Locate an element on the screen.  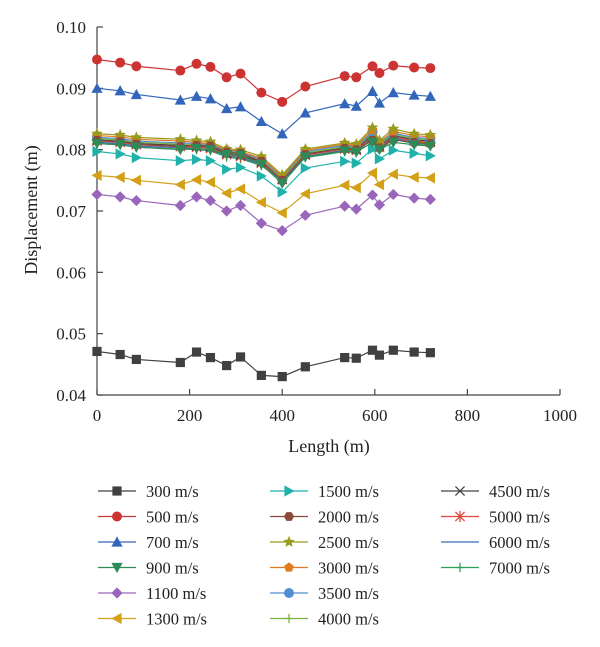
legend-item: 4500 m/s is located at coordinates (495, 491).